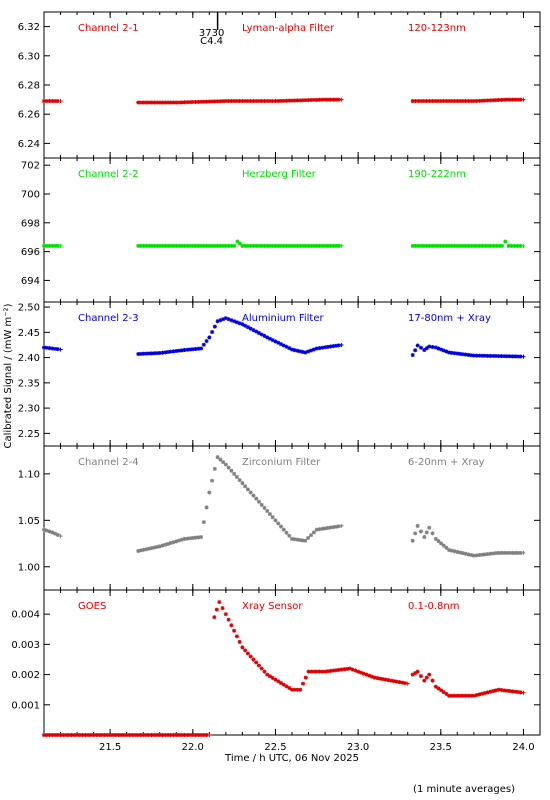  What do you see at coordinates (449, 318) in the screenshot?
I see `panel-band-label: 17-80nm + Xray` at bounding box center [449, 318].